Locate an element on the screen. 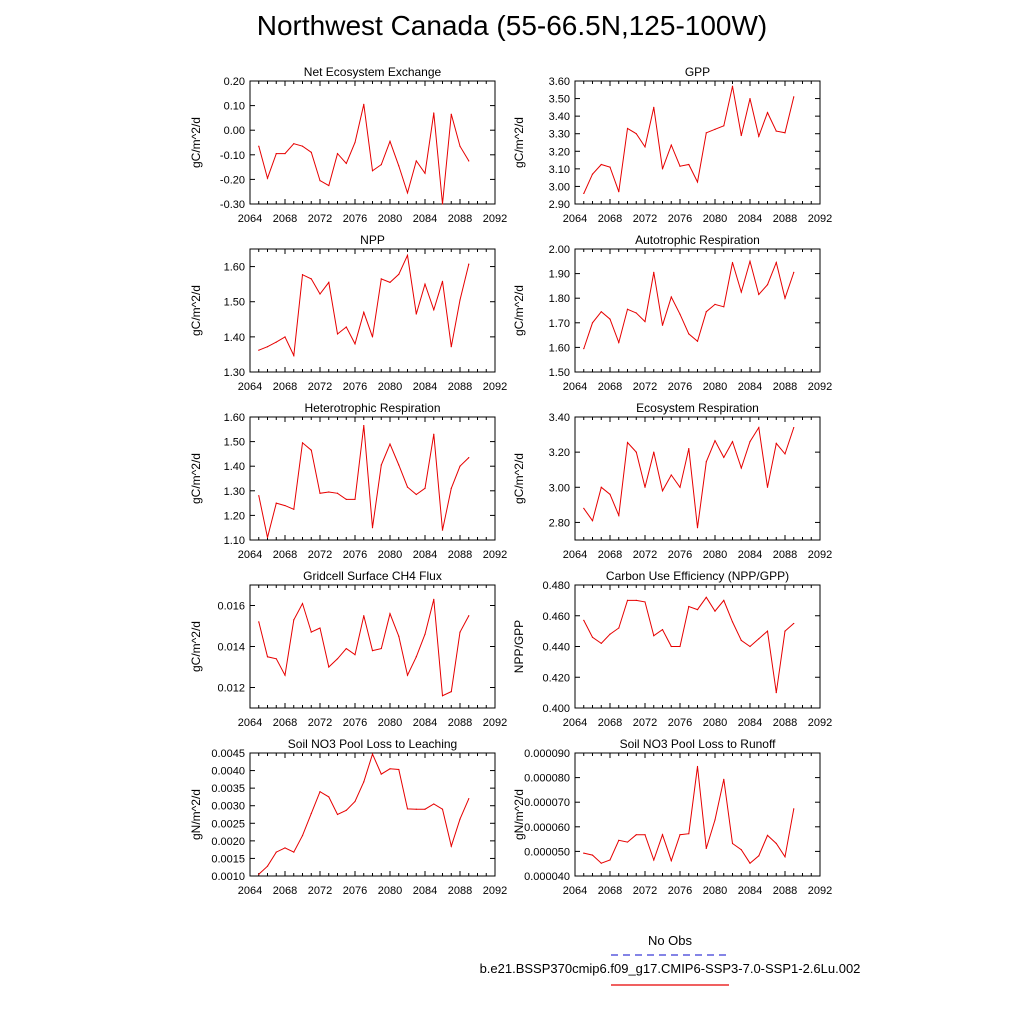 The height and width of the screenshot is (1029, 1024). y-tick-label: 3.40 is located at coordinates (559, 117).